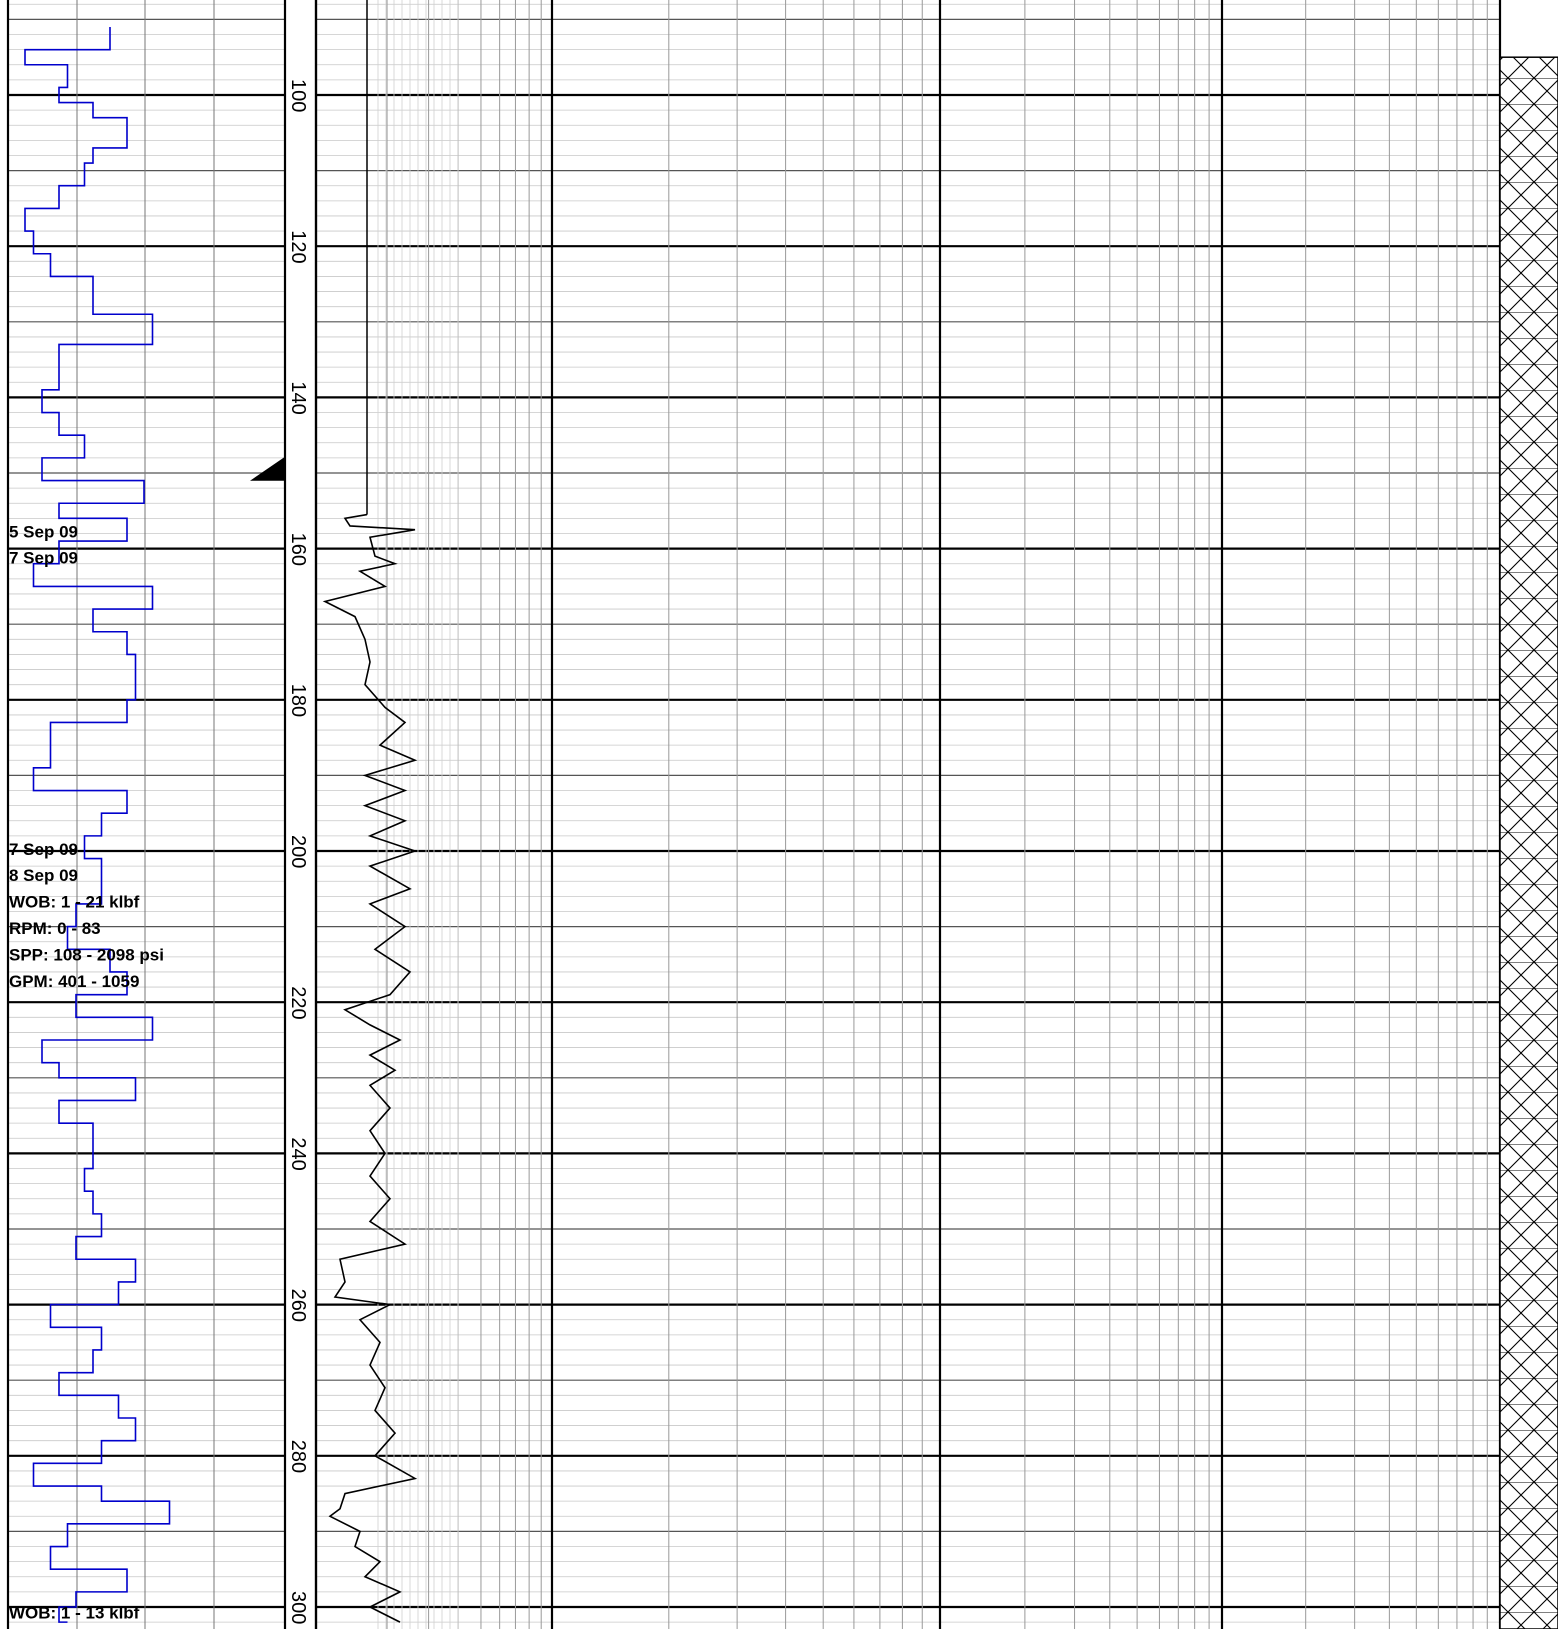 Image resolution: width=1558 pixels, height=1629 pixels. Describe the element at coordinates (43, 531) in the screenshot. I see `annotation-label: 5 Sep 09` at that location.